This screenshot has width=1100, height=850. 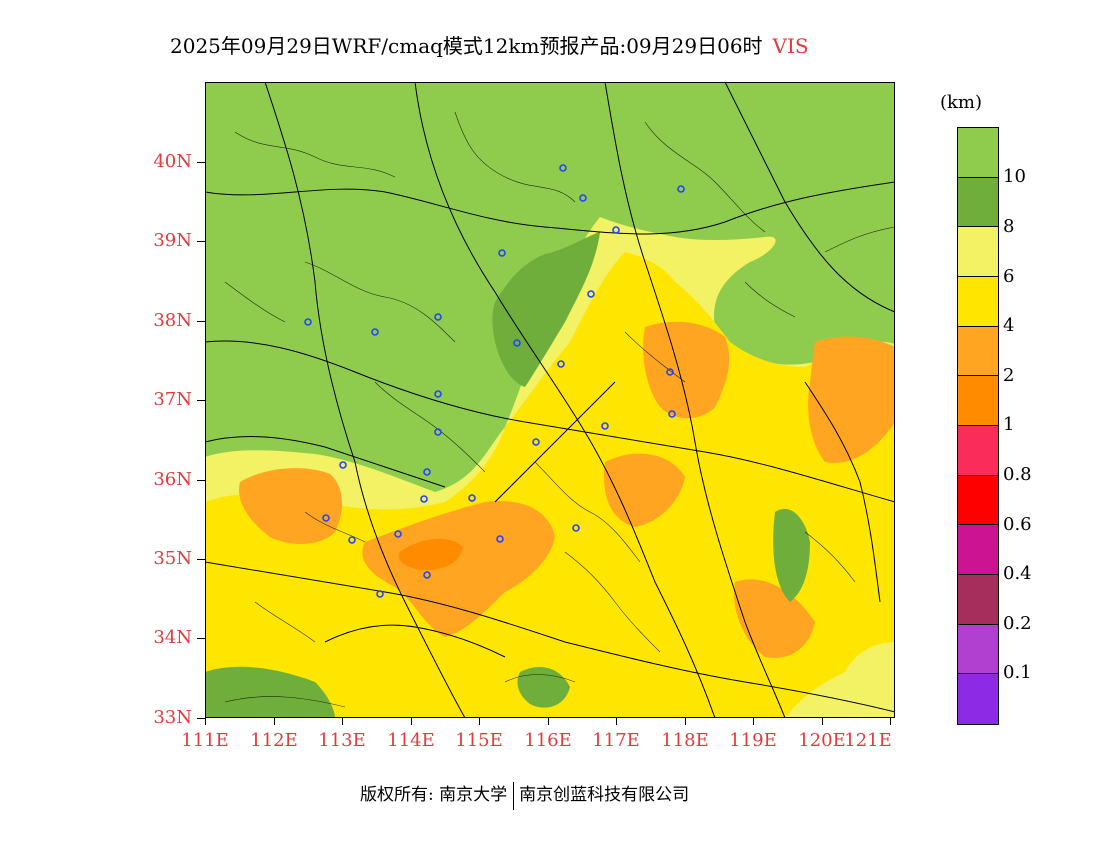 What do you see at coordinates (1009, 276) in the screenshot?
I see `legend-label: 6` at bounding box center [1009, 276].